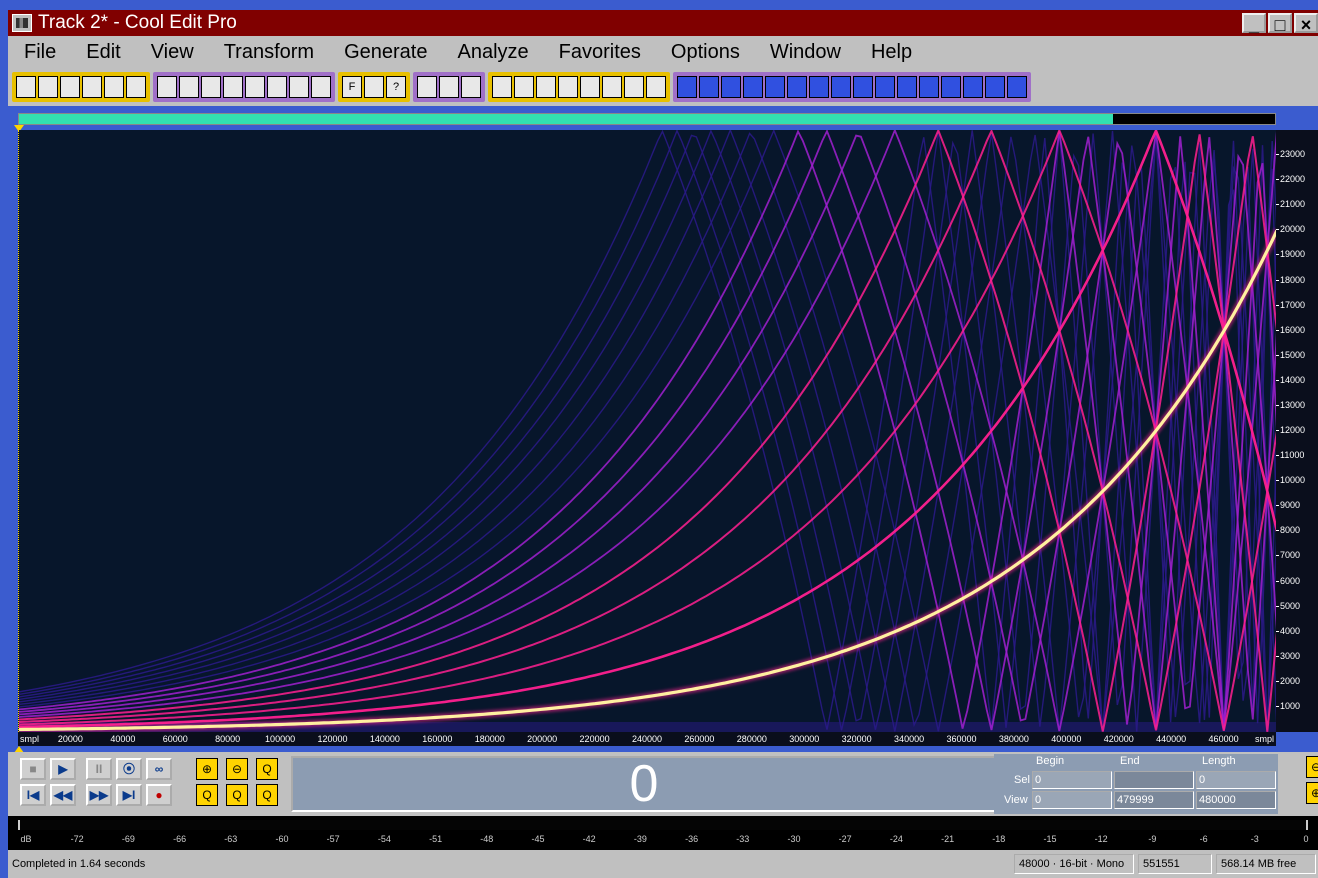 This screenshot has height=878, width=1318. Describe the element at coordinates (546, 87) in the screenshot. I see `normalize-icon` at that location.